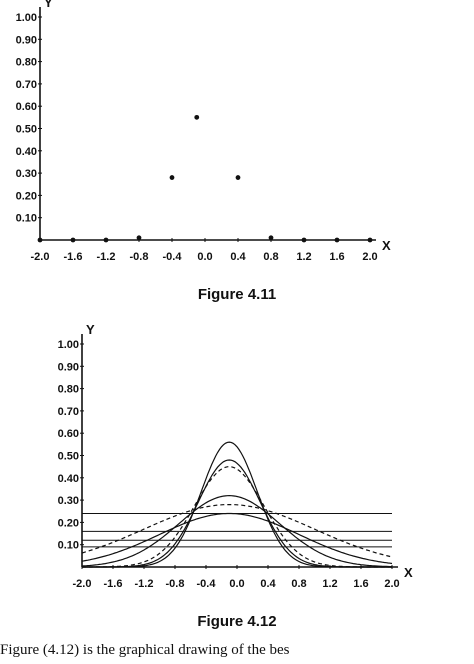 Image resolution: width=474 pixels, height=664 pixels. I want to click on fig1-x-tick-label: -1.6, so click(73, 257).